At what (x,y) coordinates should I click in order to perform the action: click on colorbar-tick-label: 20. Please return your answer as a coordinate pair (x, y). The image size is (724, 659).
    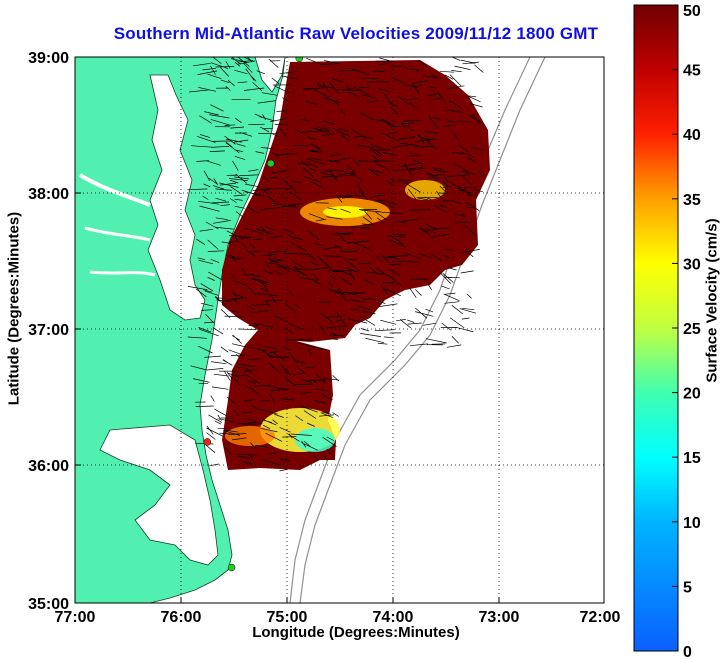
    Looking at the image, I should click on (692, 394).